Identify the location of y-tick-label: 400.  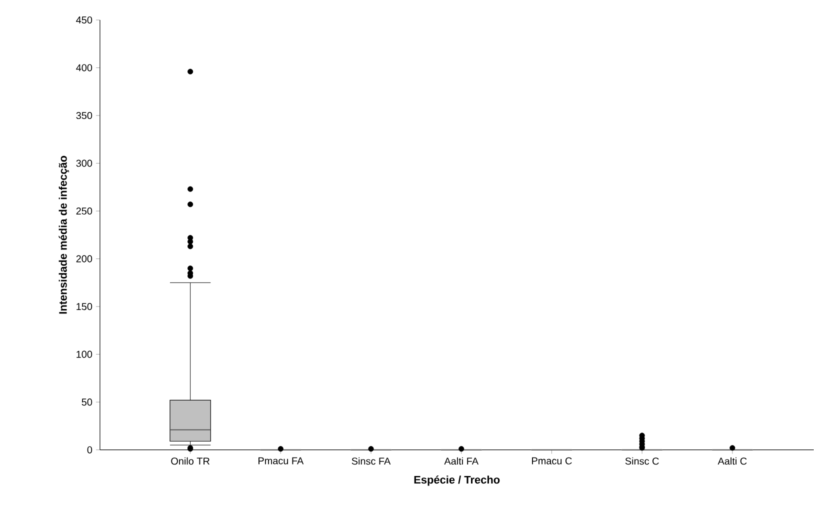
(84, 68).